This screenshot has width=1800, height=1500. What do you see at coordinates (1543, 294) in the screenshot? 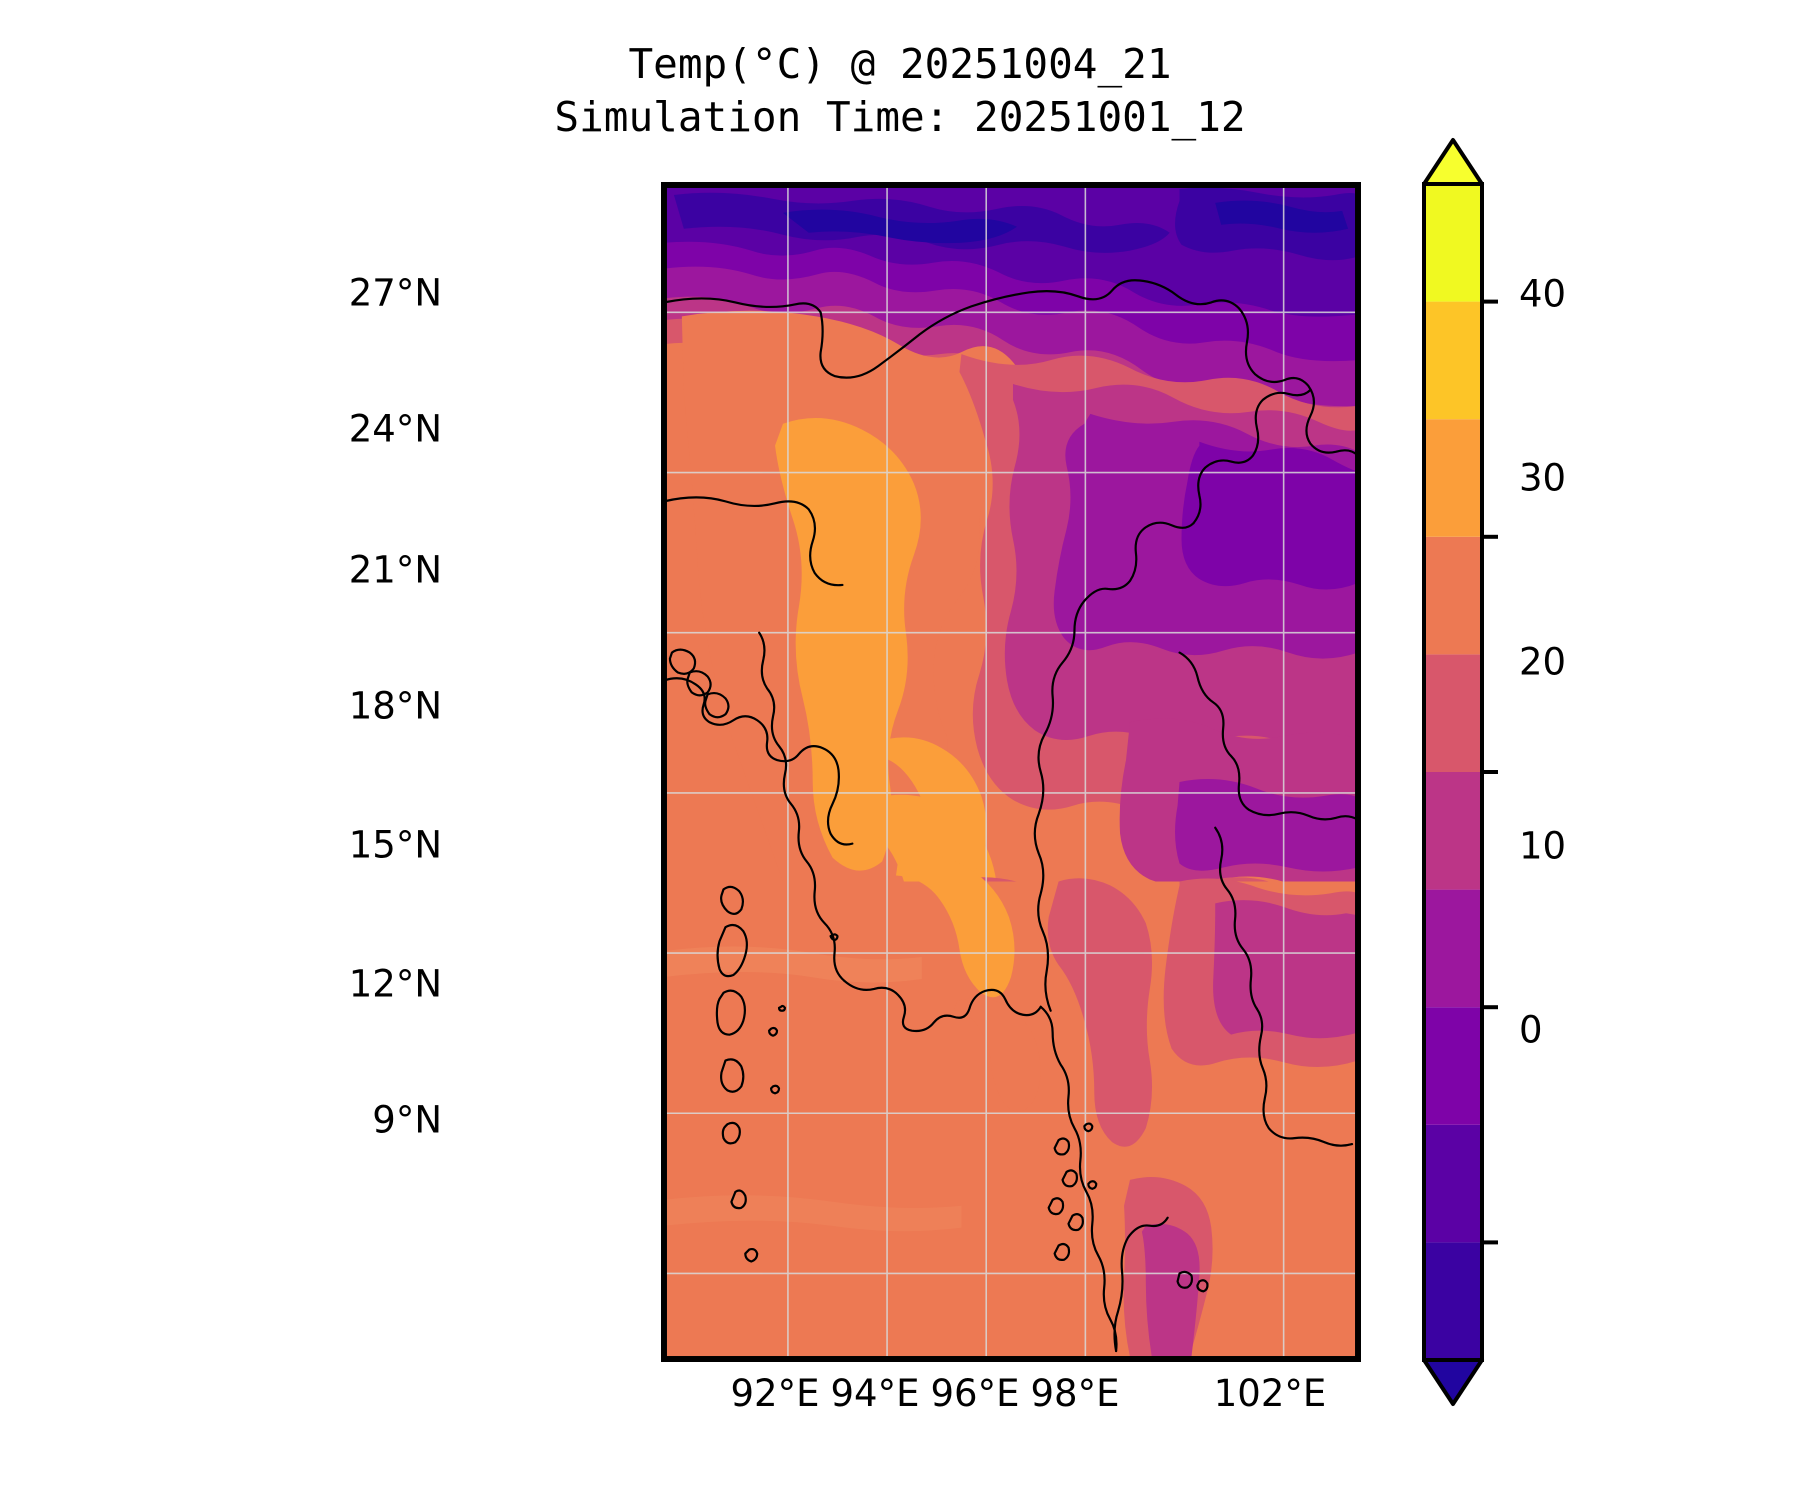
I see `cb-tick-40: 40` at bounding box center [1543, 294].